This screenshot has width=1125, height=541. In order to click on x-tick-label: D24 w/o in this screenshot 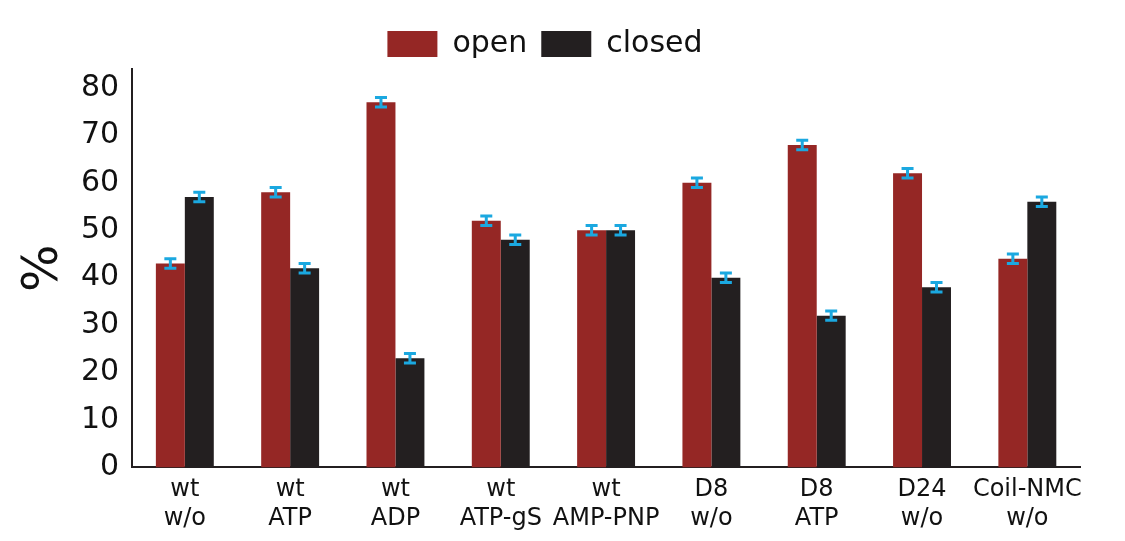, I will do `click(922, 502)`.